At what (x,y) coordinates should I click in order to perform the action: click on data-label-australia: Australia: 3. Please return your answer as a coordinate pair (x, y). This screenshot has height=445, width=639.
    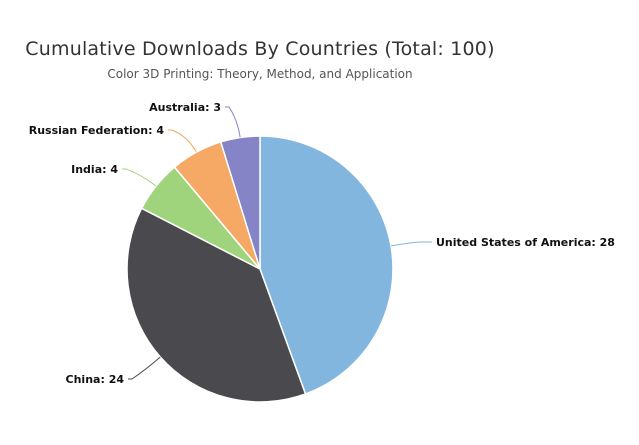
    Looking at the image, I should click on (185, 107).